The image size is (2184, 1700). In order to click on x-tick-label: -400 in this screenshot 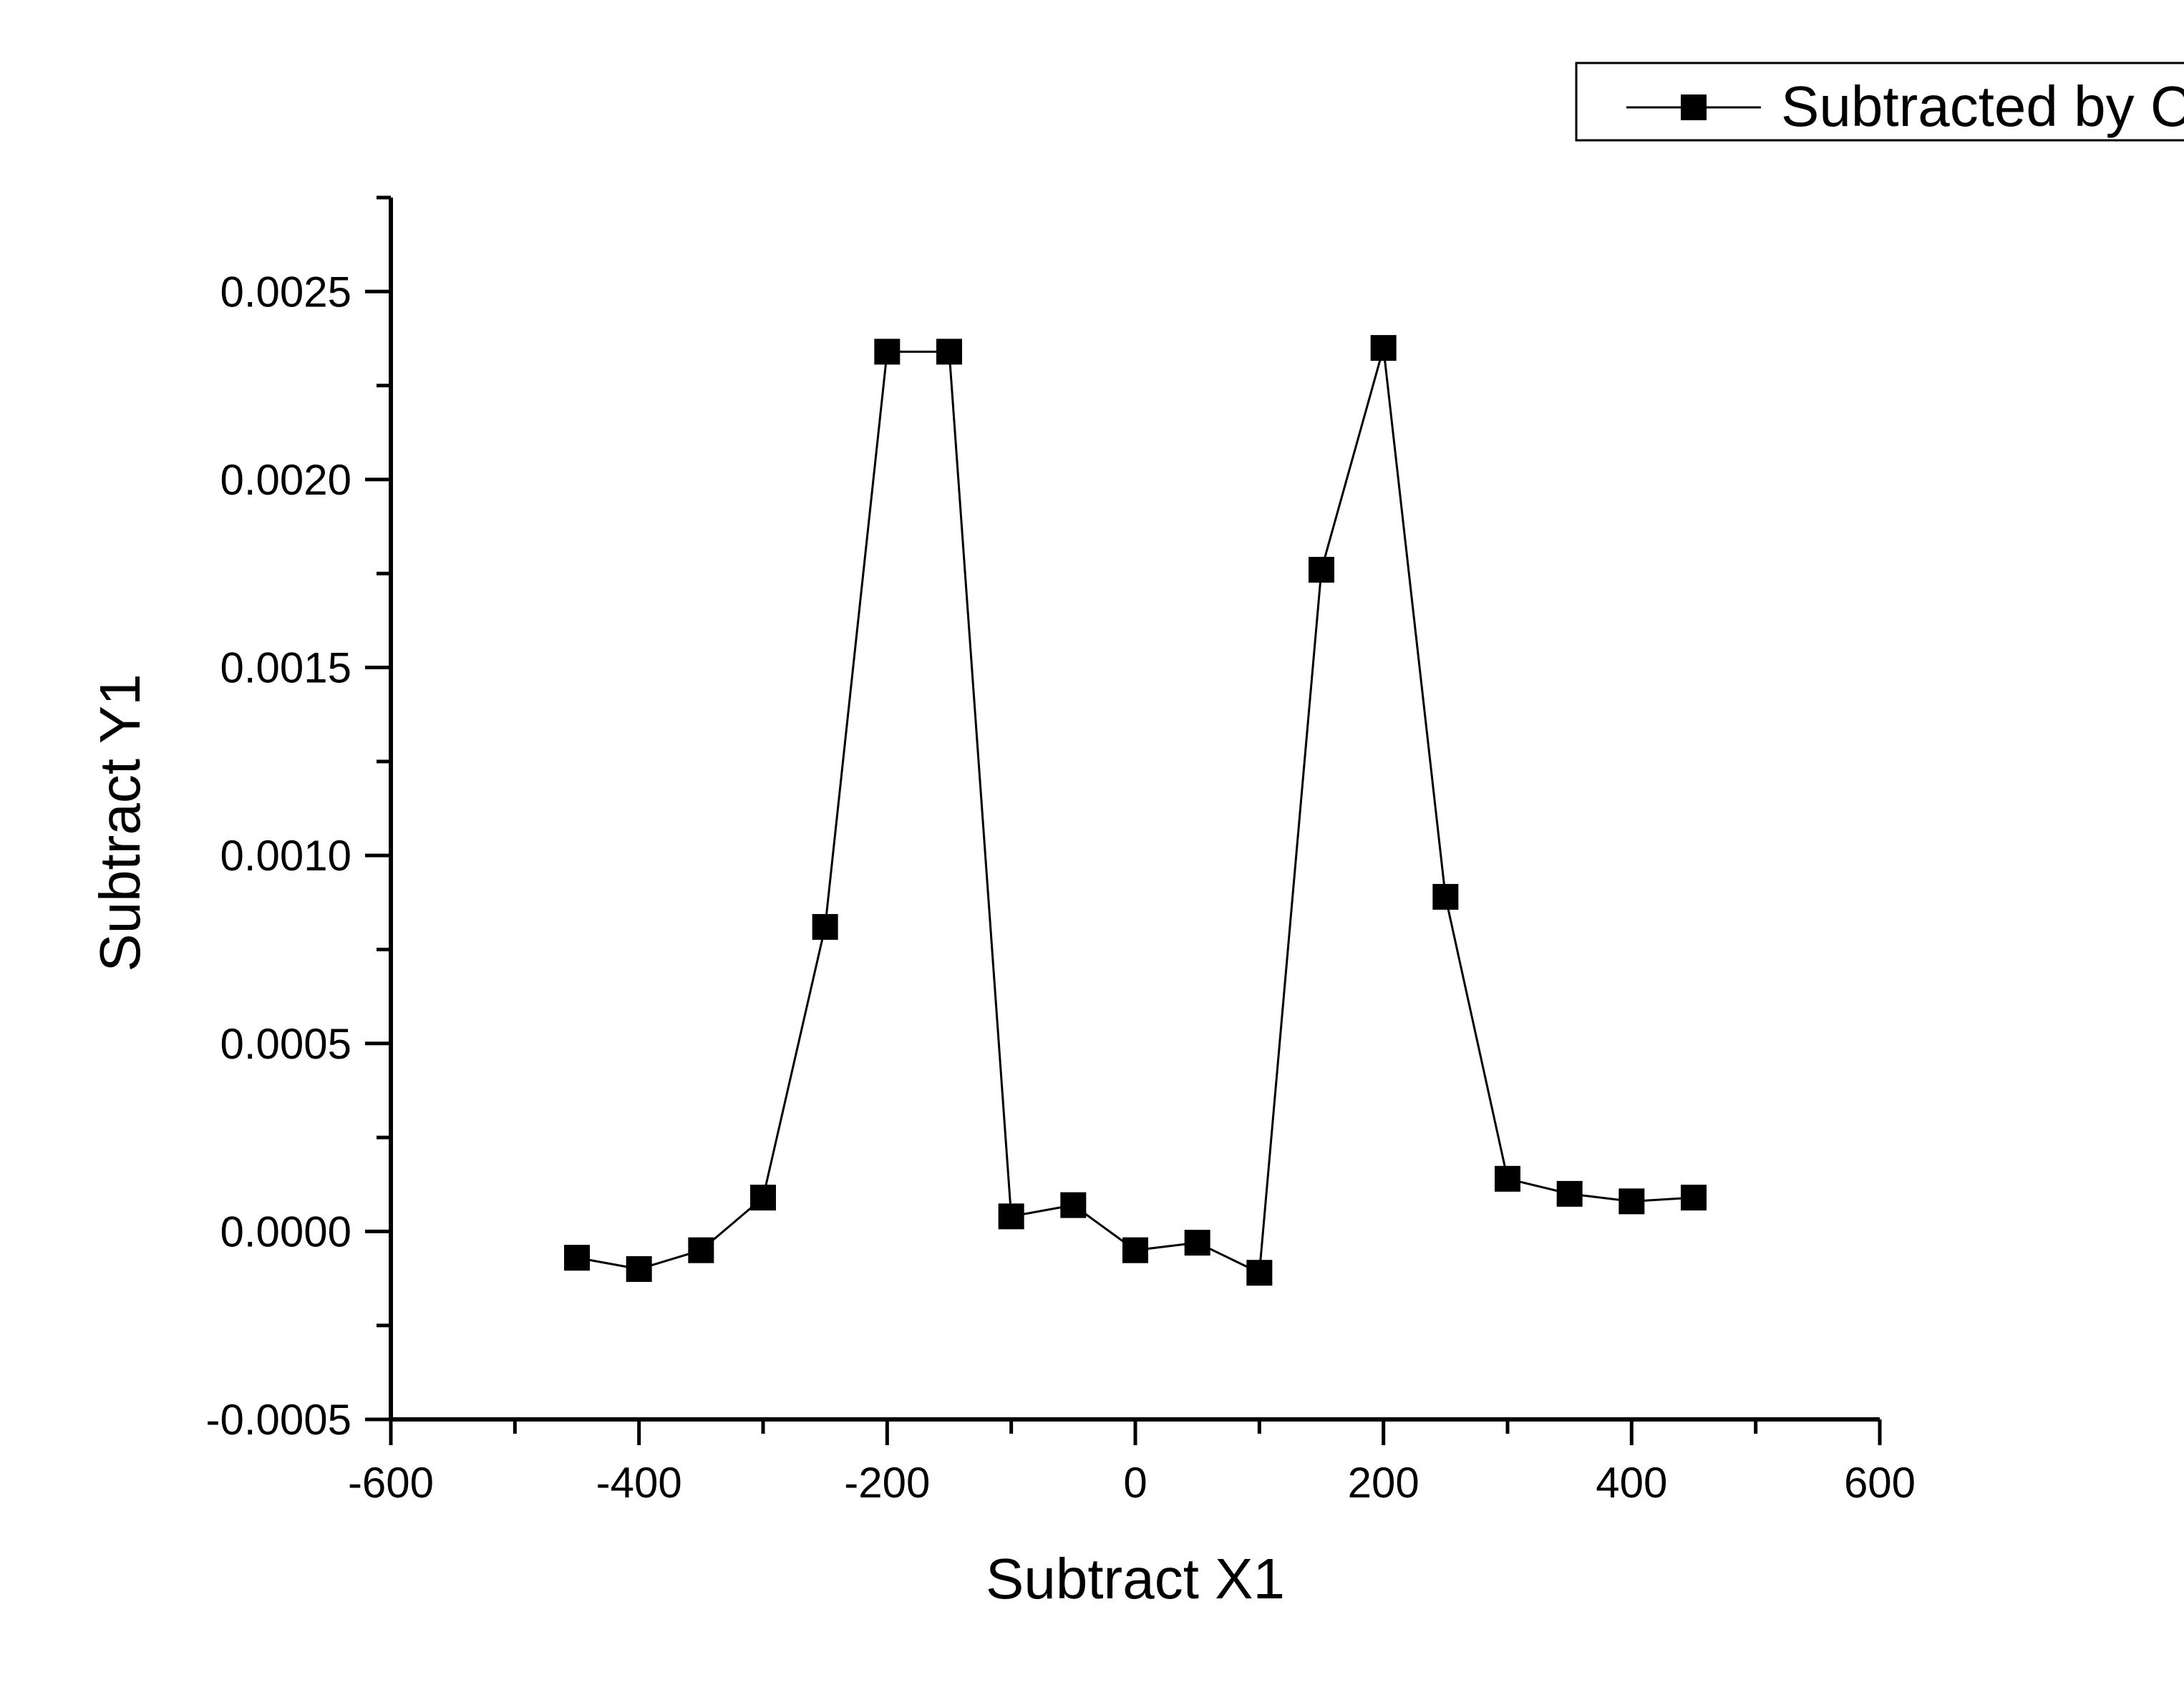, I will do `click(639, 1483)`.